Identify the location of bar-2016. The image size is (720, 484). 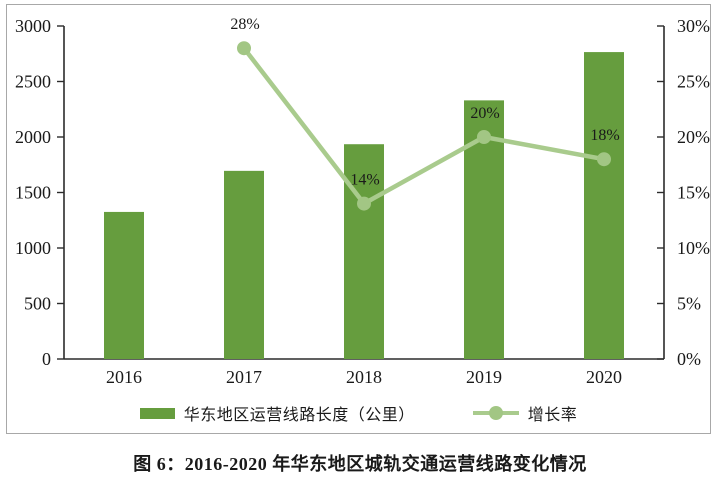
(124, 285).